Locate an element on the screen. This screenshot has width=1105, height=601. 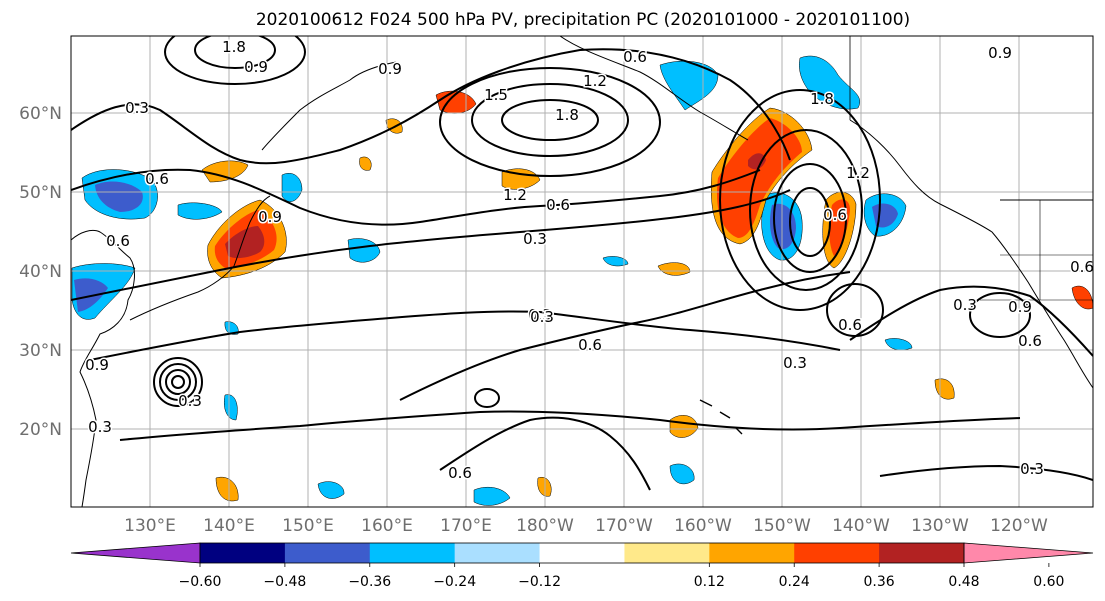
precip-patch-small-h is located at coordinates (365, 163).